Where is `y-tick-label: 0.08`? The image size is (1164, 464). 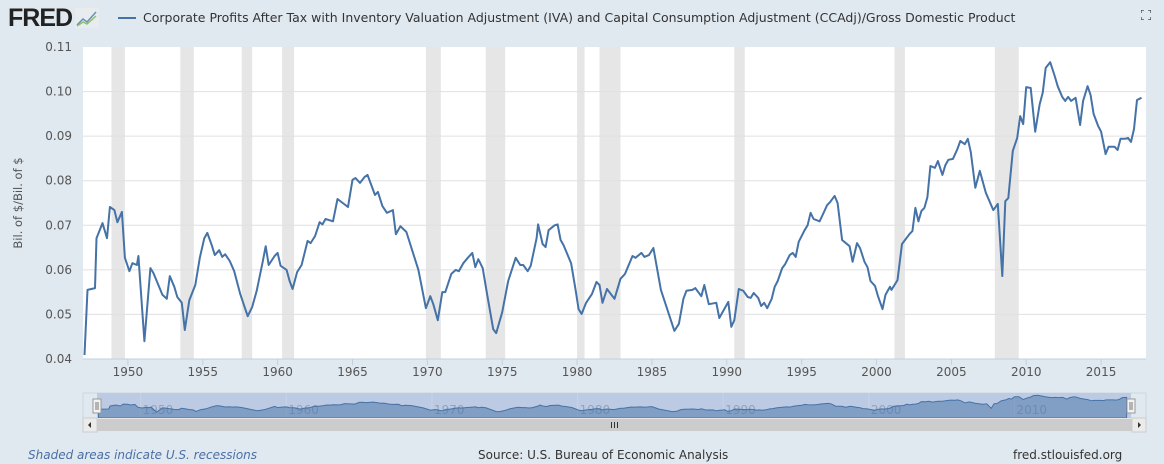
y-tick-label: 0.08 is located at coordinates (58, 181).